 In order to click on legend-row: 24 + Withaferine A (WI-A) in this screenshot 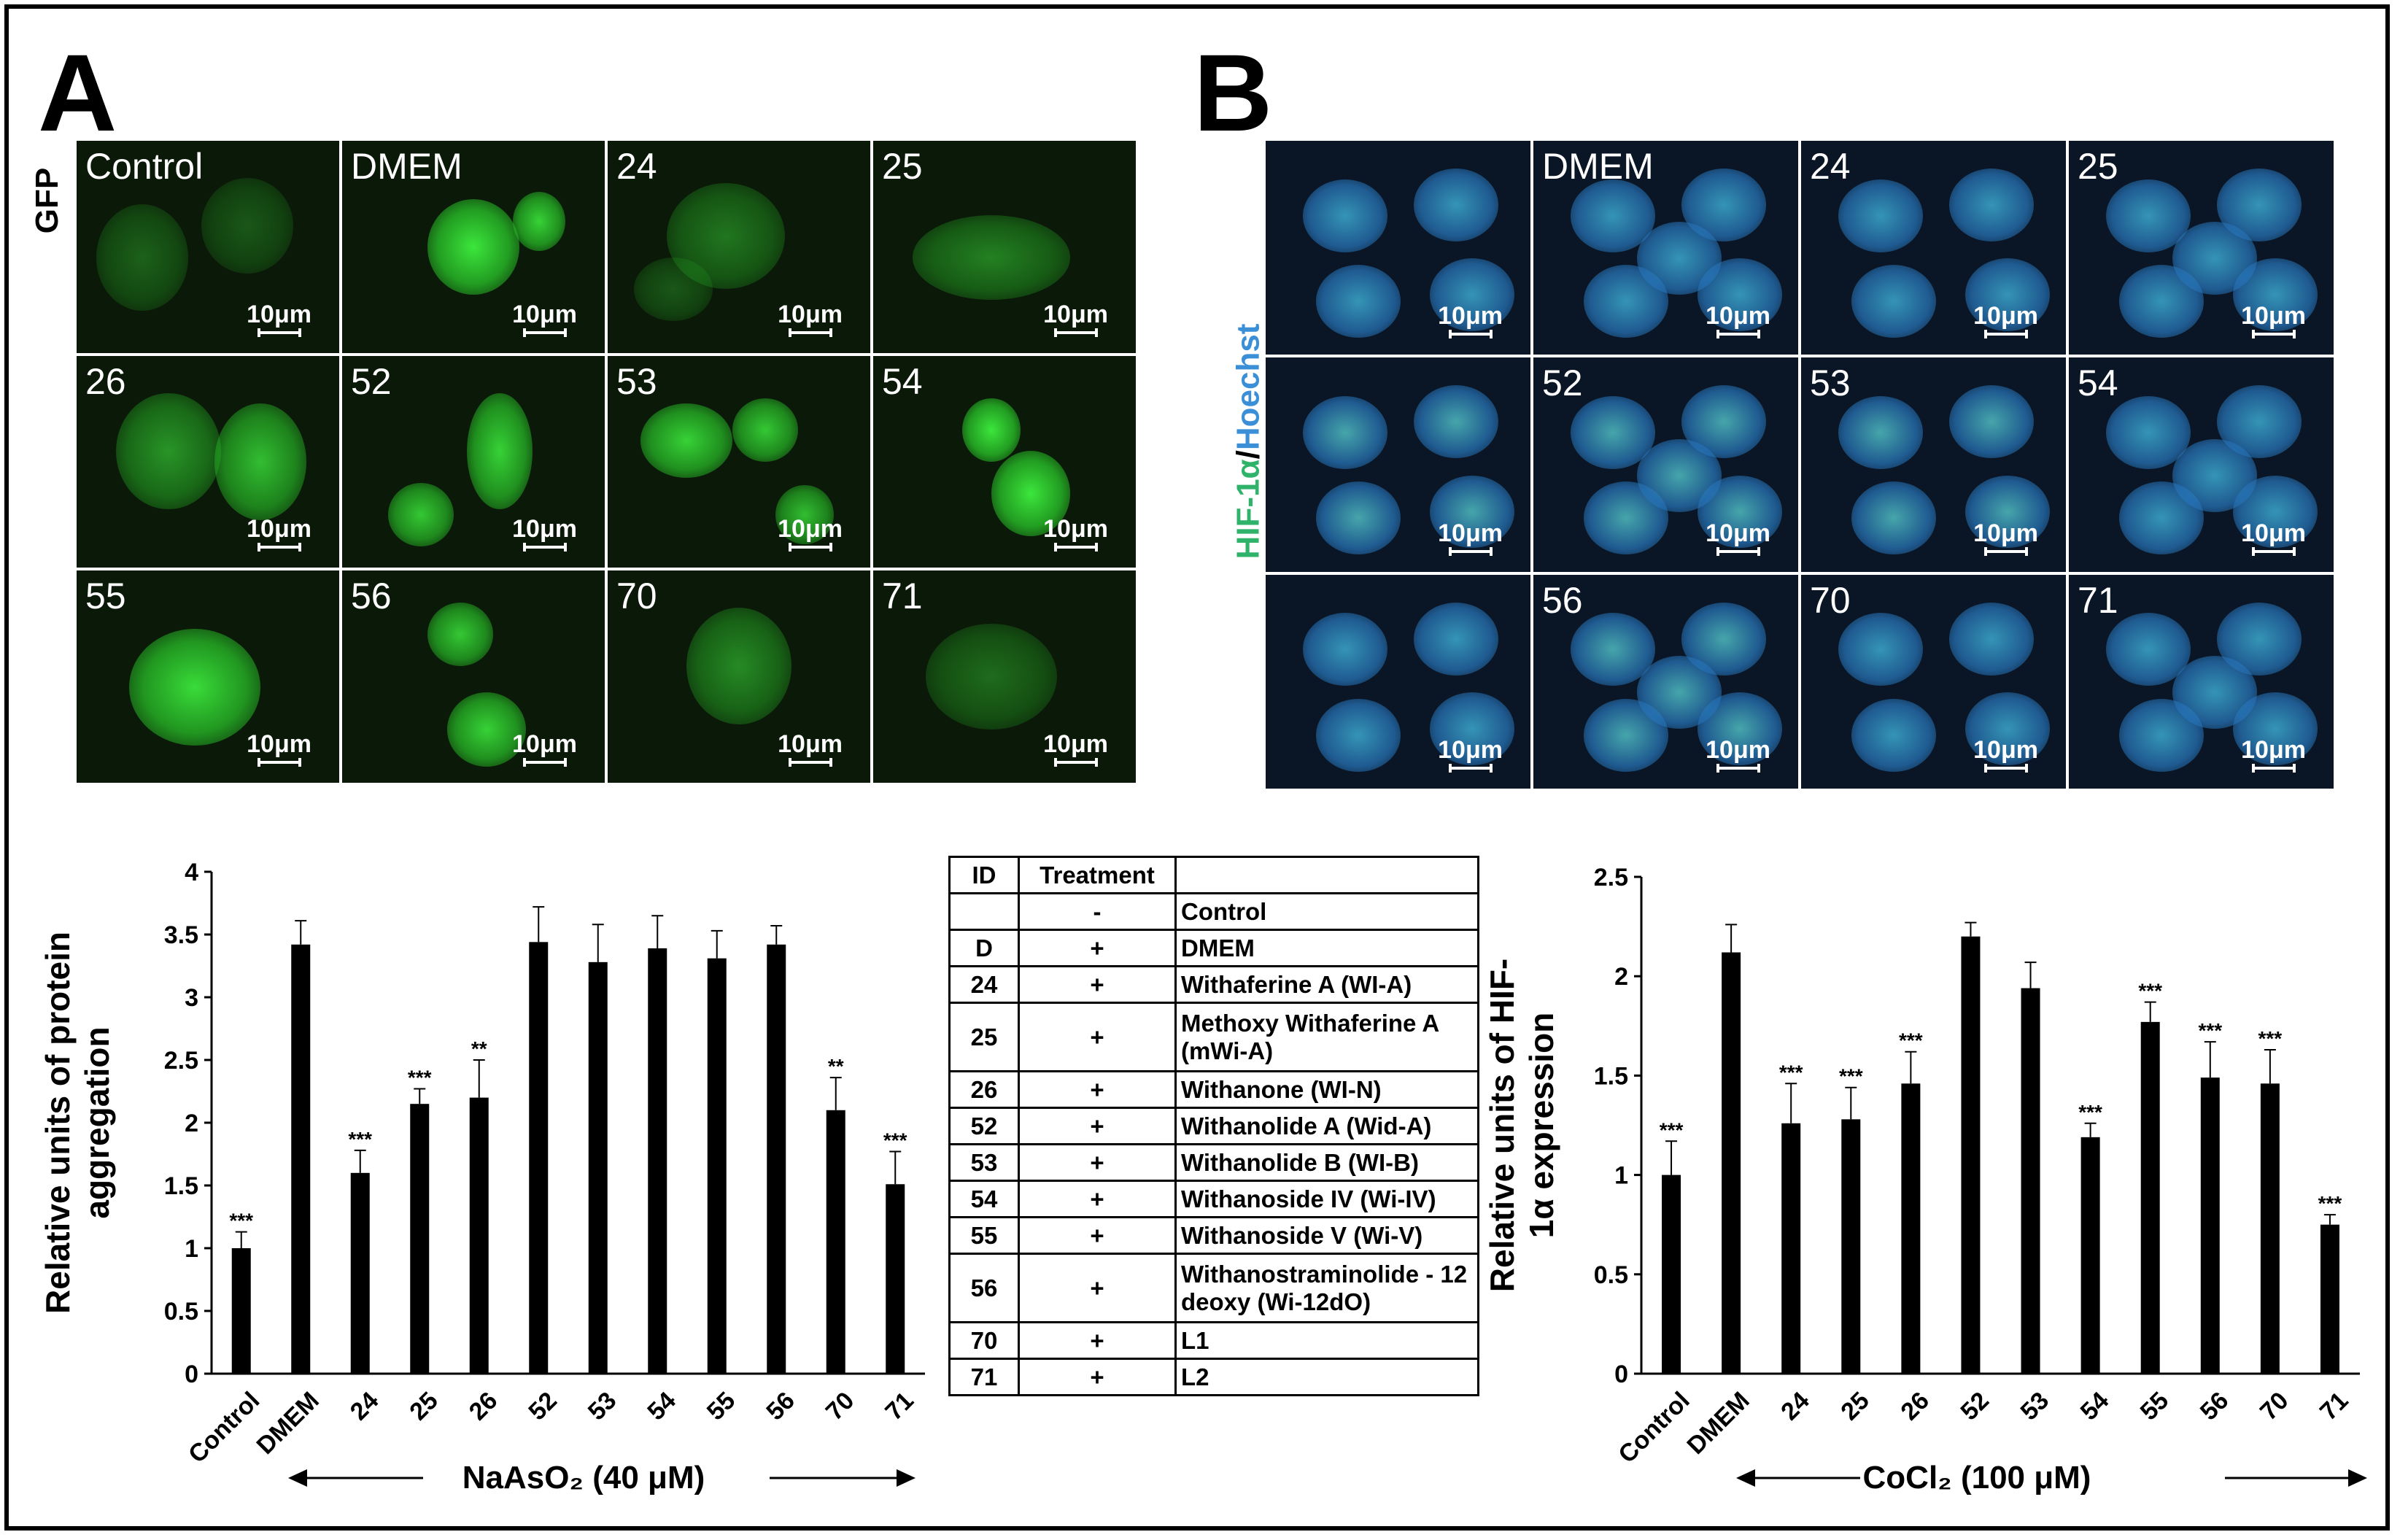, I will do `click(1213, 984)`.